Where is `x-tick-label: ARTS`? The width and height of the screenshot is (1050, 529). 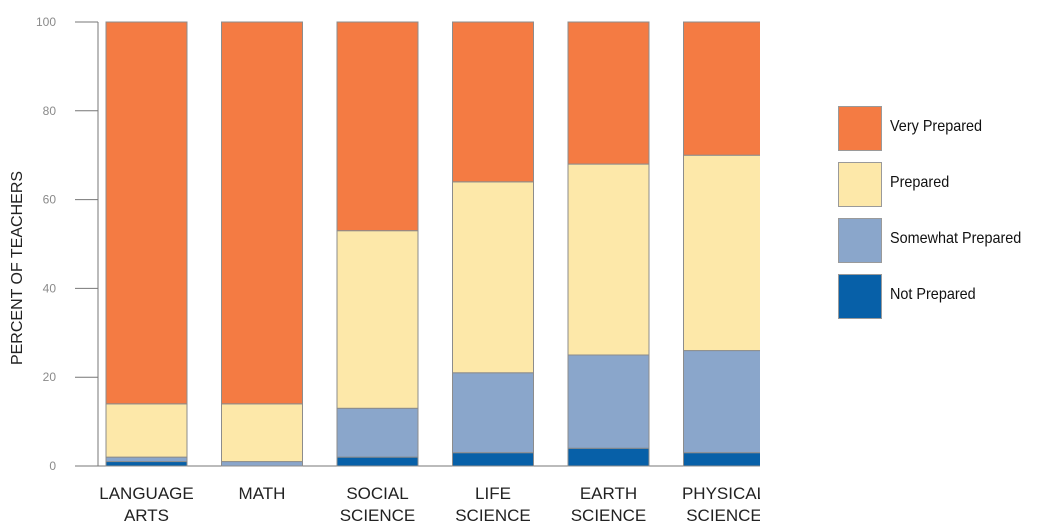 x-tick-label: ARTS is located at coordinates (146, 515).